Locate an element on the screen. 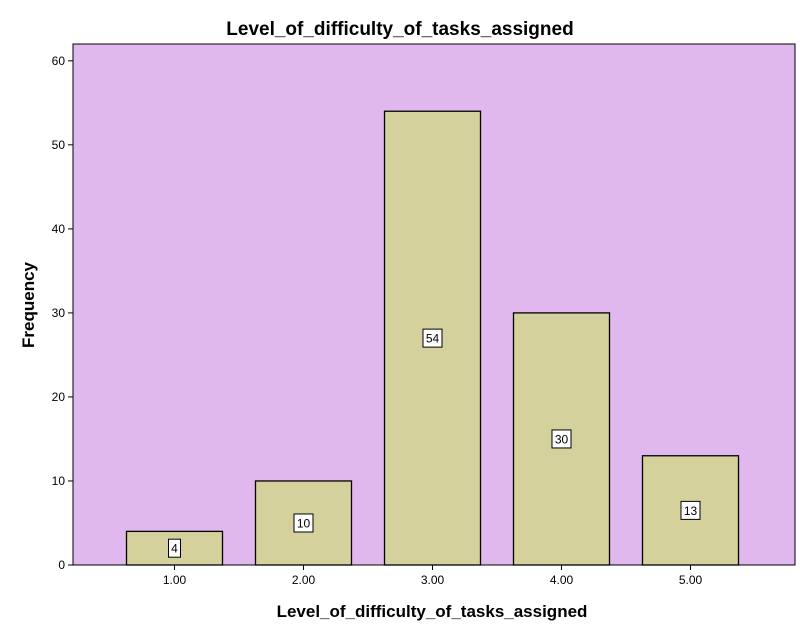 Image resolution: width=800 pixels, height=640 pixels. x-tick-label: 1.00 is located at coordinates (175, 580).